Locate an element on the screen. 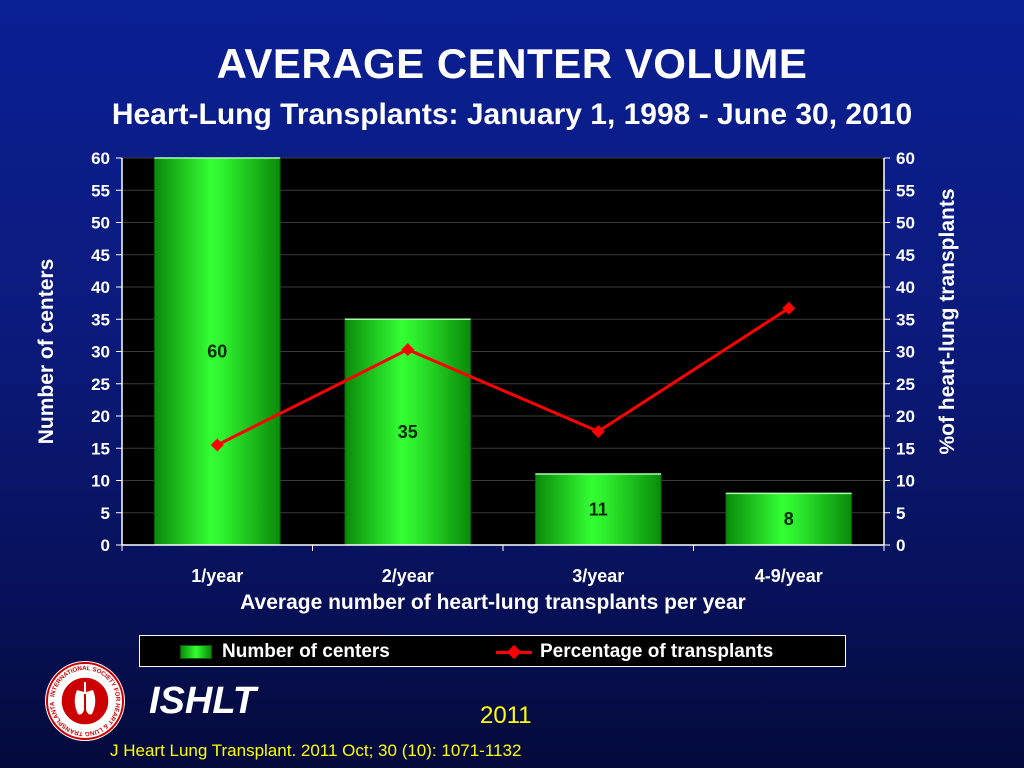 The height and width of the screenshot is (768, 1024). y2-tick-label: 45 is located at coordinates (905, 255).